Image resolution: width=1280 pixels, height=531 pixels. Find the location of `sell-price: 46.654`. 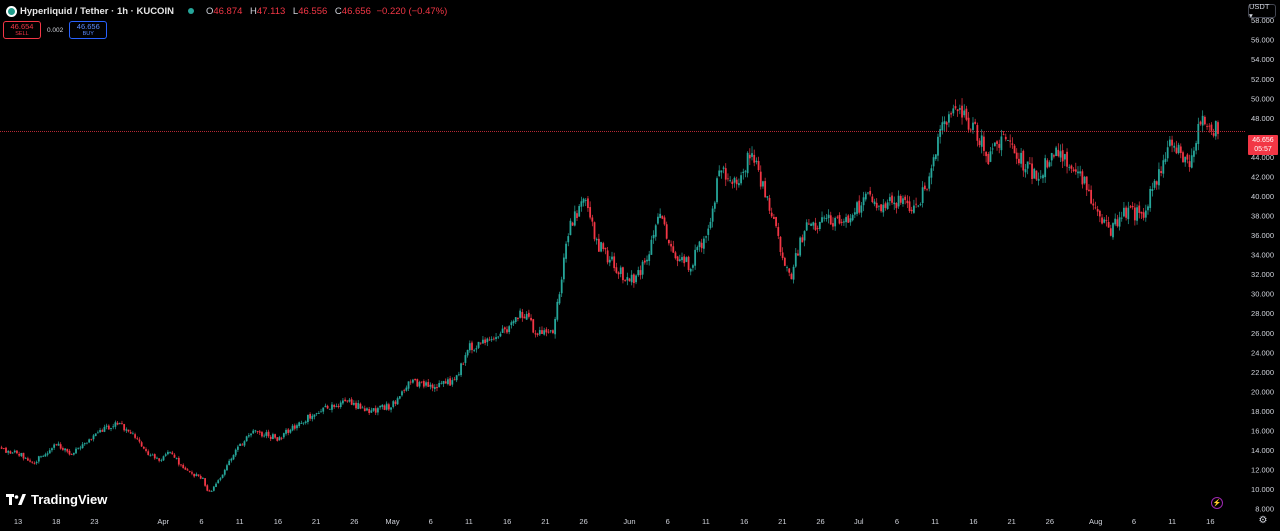

sell-price: 46.654 is located at coordinates (22, 26).